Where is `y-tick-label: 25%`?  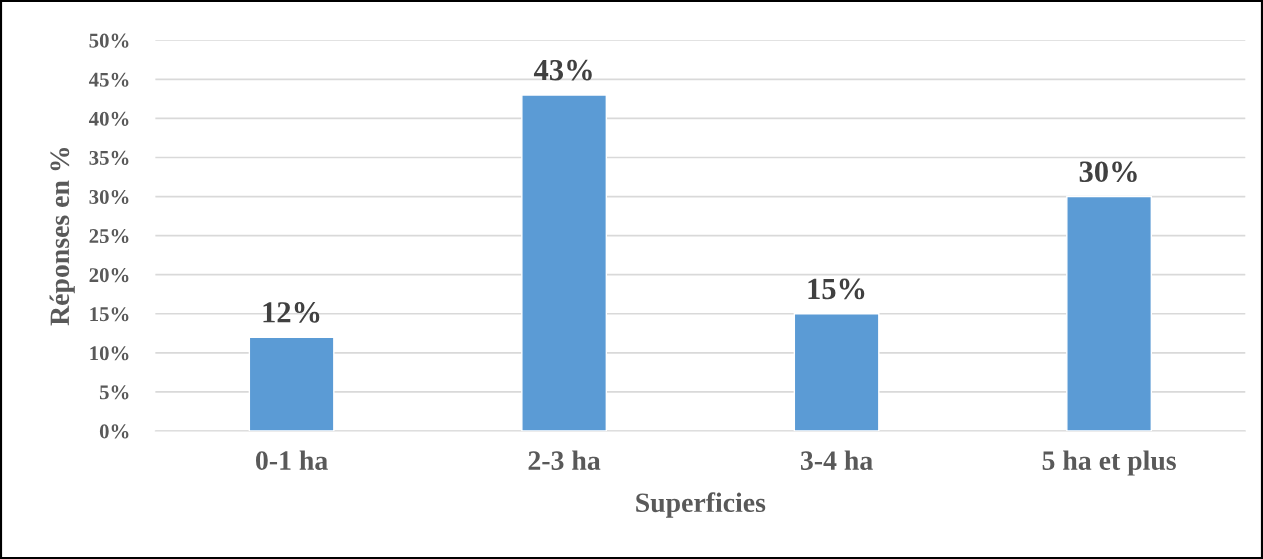 y-tick-label: 25% is located at coordinates (109, 236).